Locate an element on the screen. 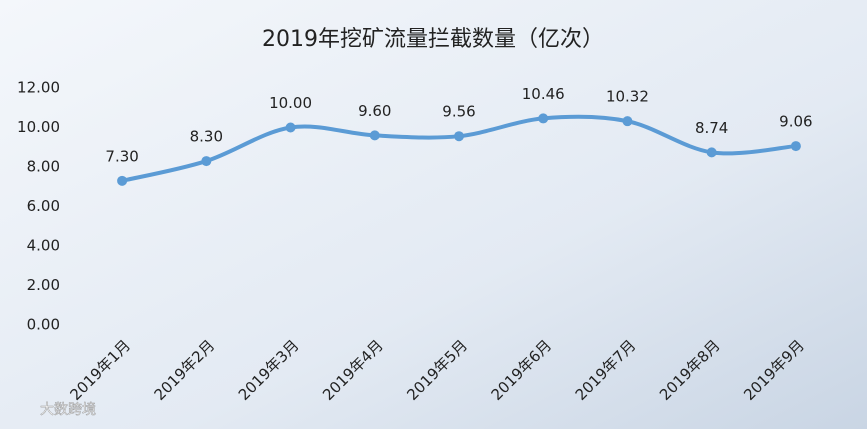 Image resolution: width=867 pixels, height=429 pixels. data-label: 9.56 is located at coordinates (458, 112).